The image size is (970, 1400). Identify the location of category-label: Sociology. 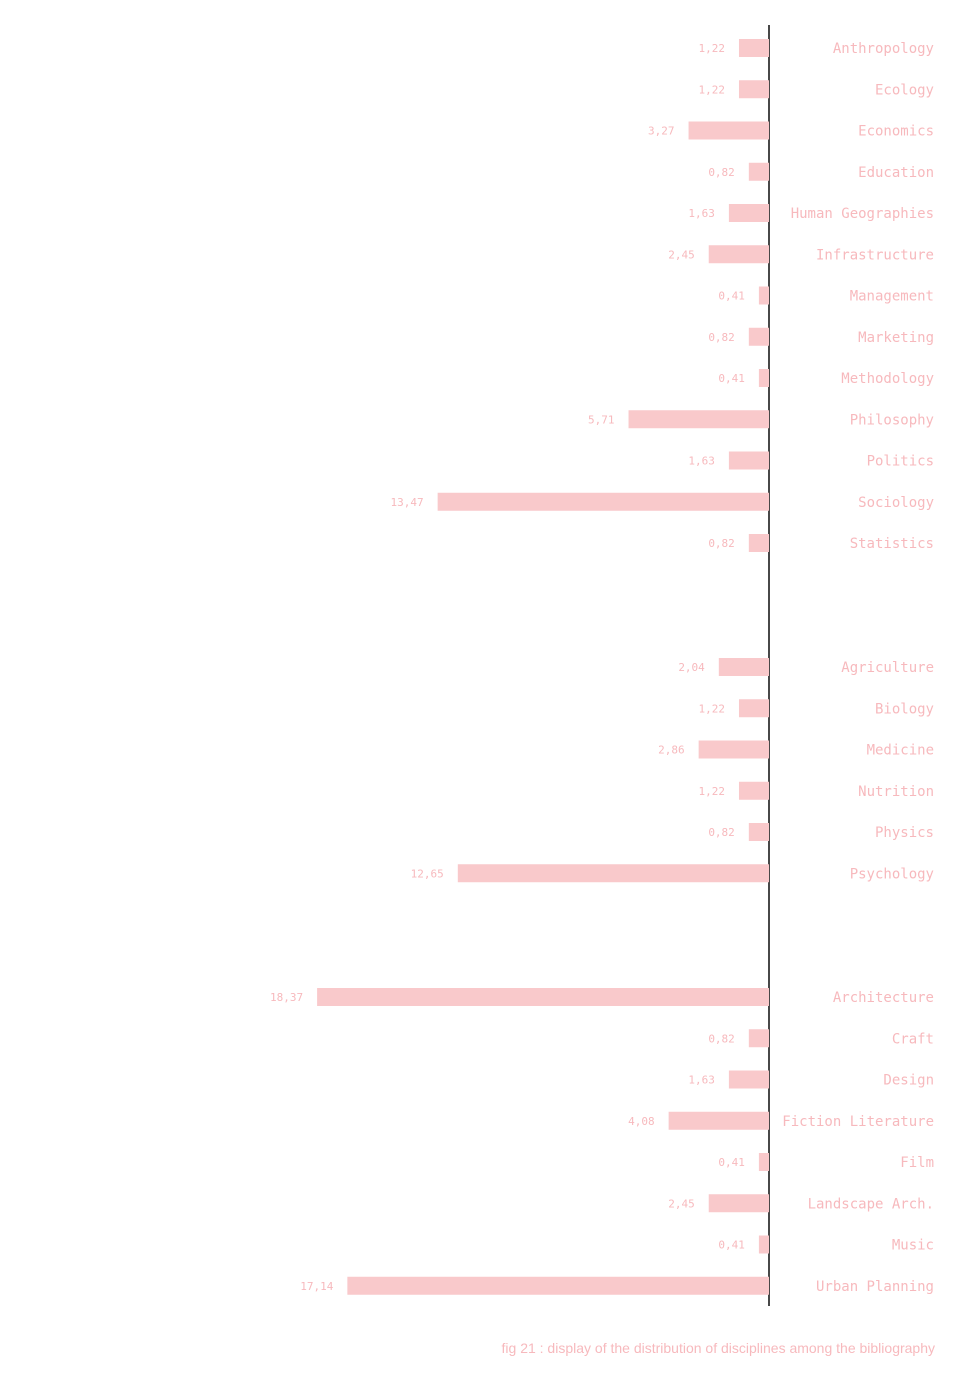
(896, 503).